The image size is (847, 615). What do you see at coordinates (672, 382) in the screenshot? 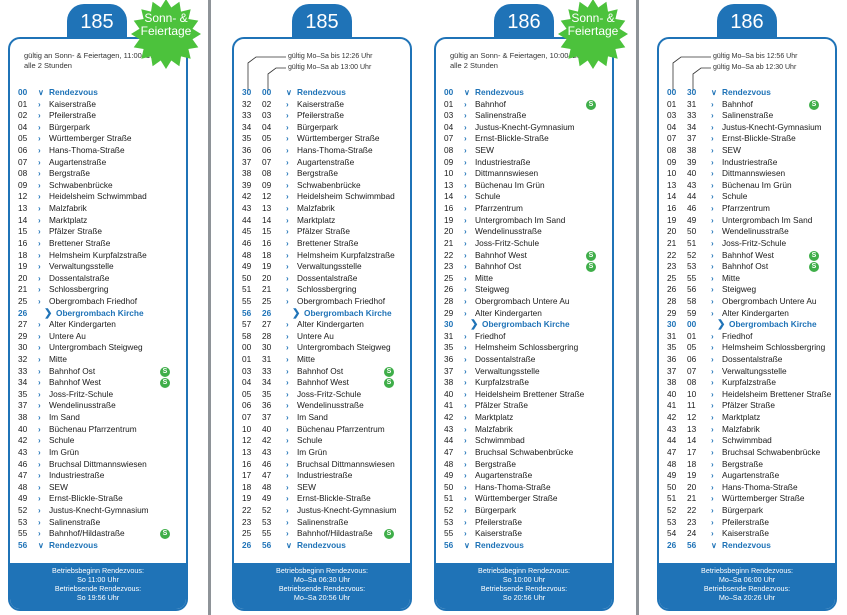
I see `departure-minute: 38` at bounding box center [672, 382].